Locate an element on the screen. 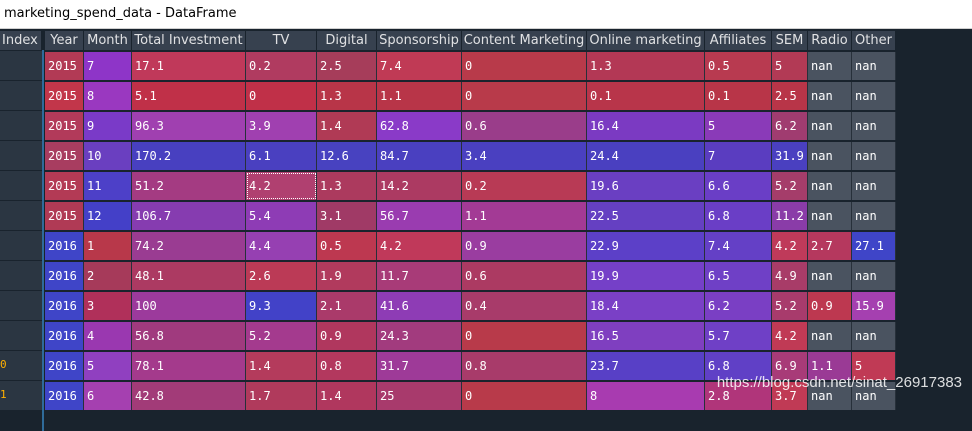 The height and width of the screenshot is (431, 972). table-cell: 1.7 is located at coordinates (281, 396).